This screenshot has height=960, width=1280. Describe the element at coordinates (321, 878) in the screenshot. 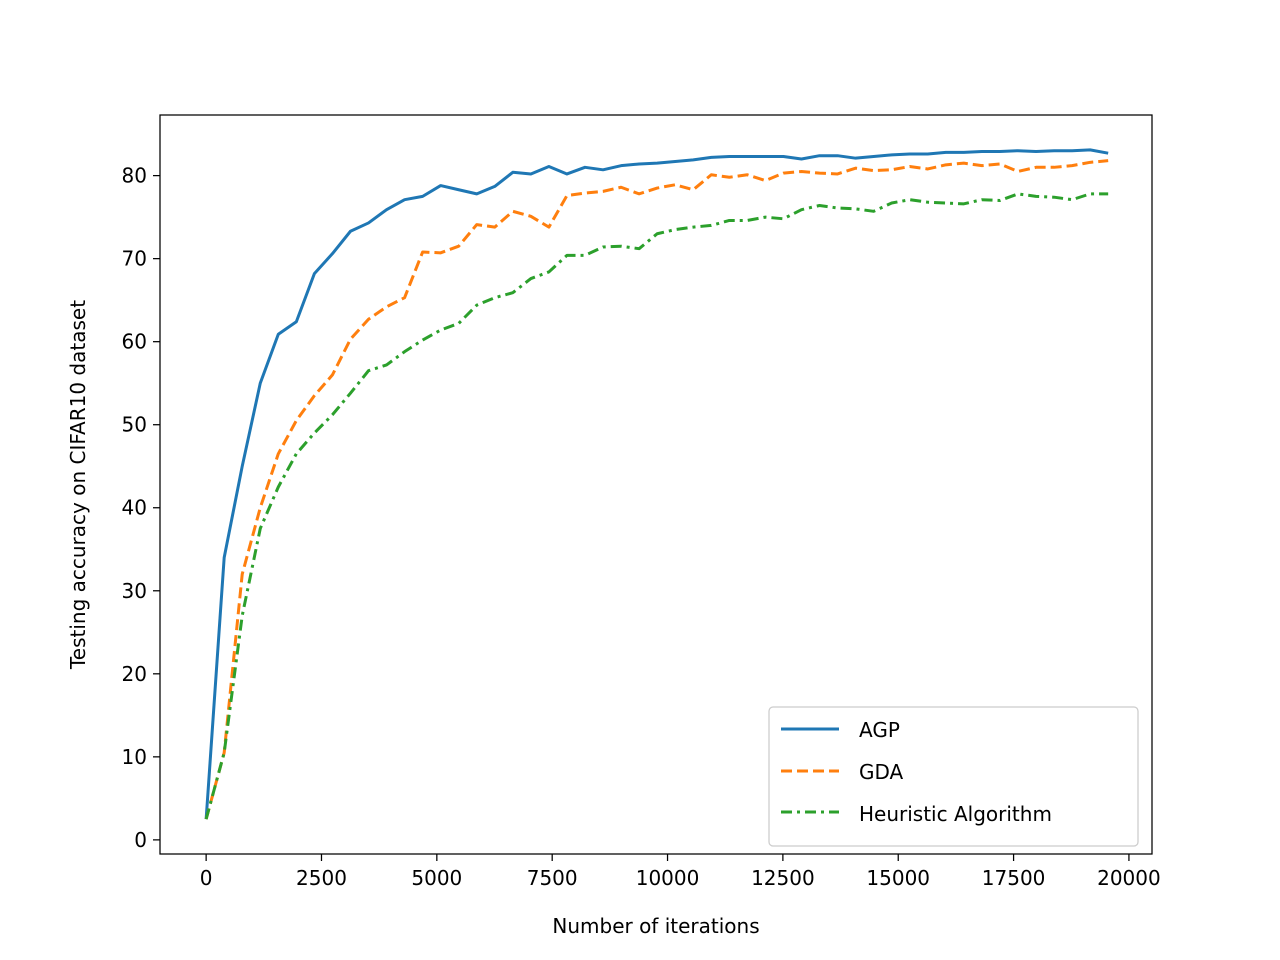

I see `x-tick-label: 2500` at that location.